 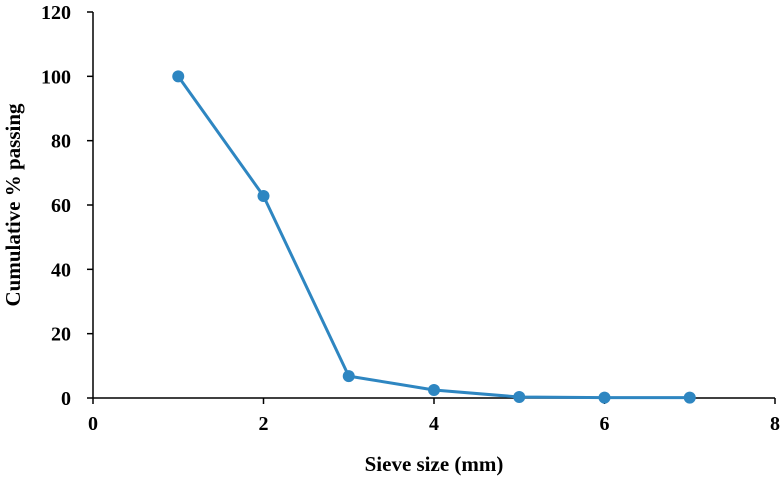 What do you see at coordinates (61, 270) in the screenshot?
I see `y-tick-label: 40` at bounding box center [61, 270].